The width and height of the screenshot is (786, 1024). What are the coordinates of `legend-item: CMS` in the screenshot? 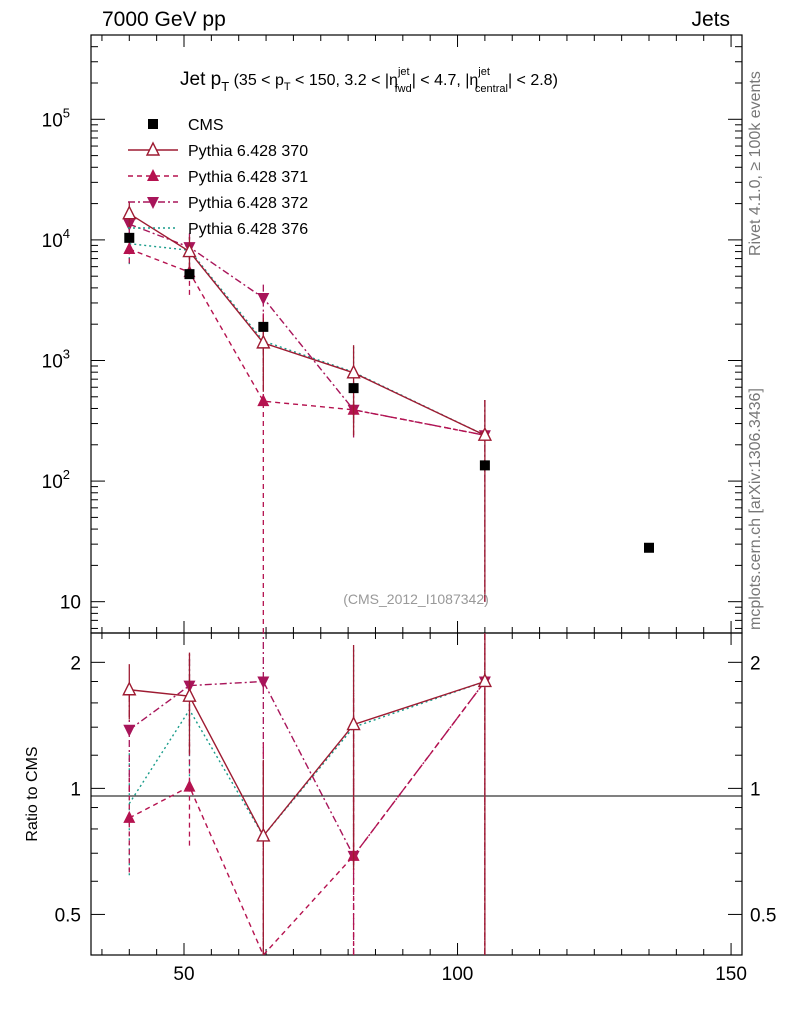 It's located at (186, 125).